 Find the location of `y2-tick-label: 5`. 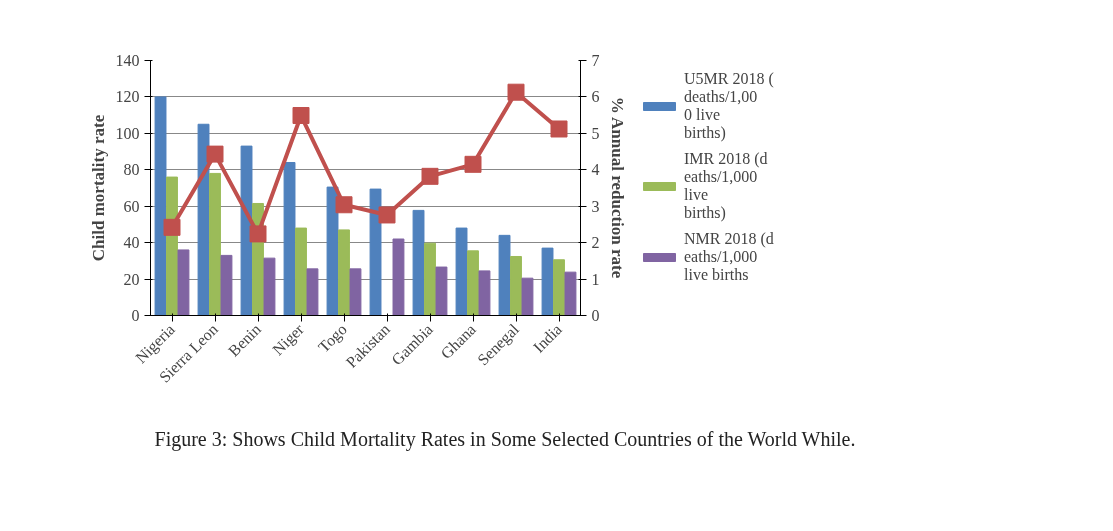

y2-tick-label: 5 is located at coordinates (595, 133).